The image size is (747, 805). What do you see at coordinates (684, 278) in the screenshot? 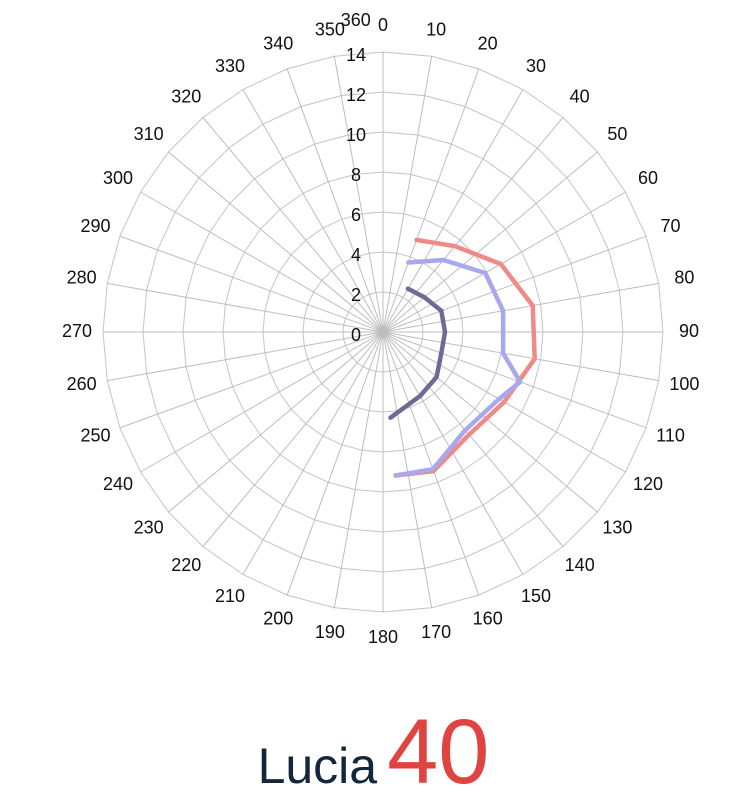
I see `angle-label: 80` at bounding box center [684, 278].